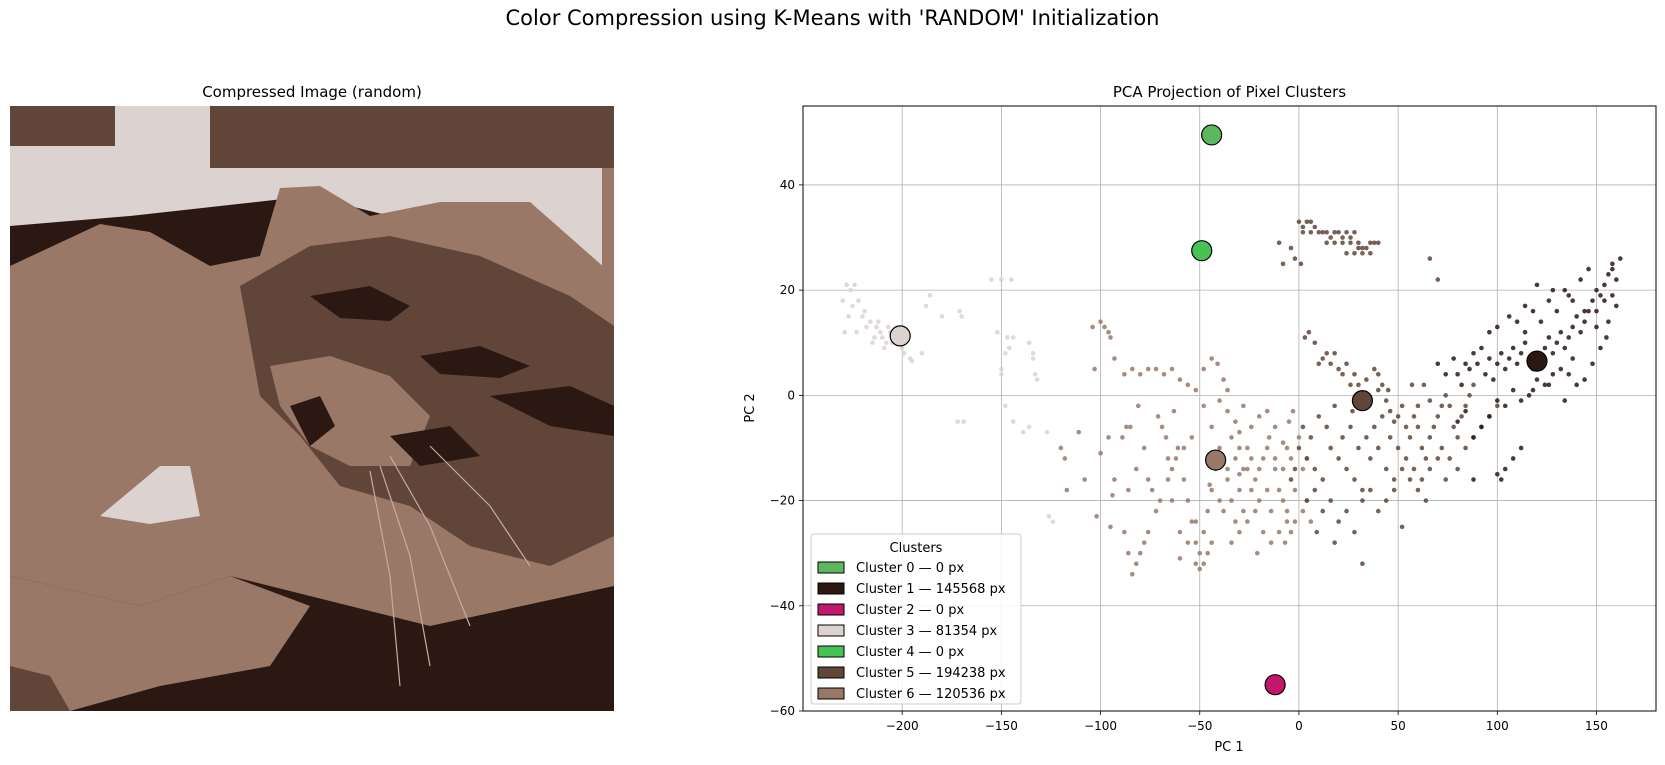 This screenshot has width=1665, height=765. Describe the element at coordinates (1001, 726) in the screenshot. I see `x-tick-label: −150` at that location.